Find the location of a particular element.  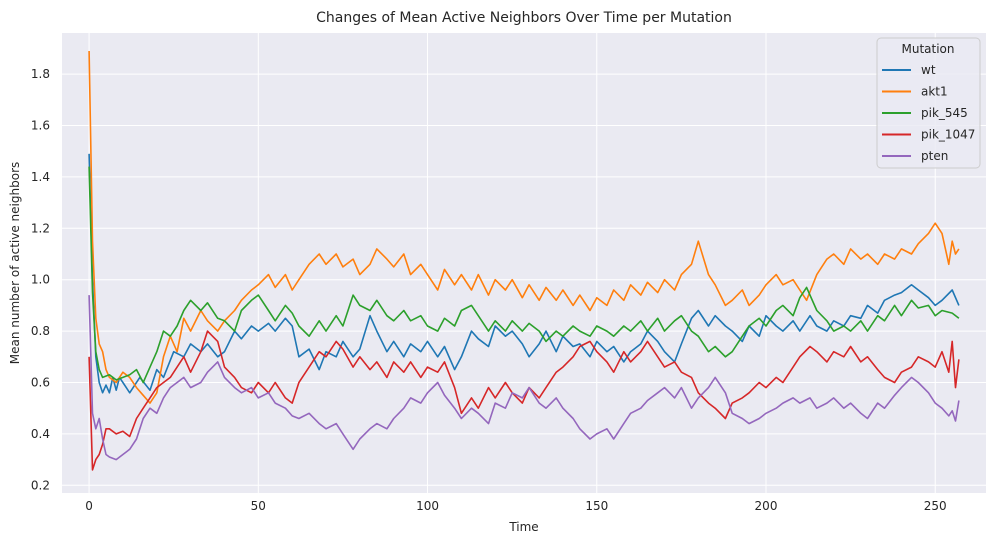

y-tick-label: 1.0 is located at coordinates (40, 280).